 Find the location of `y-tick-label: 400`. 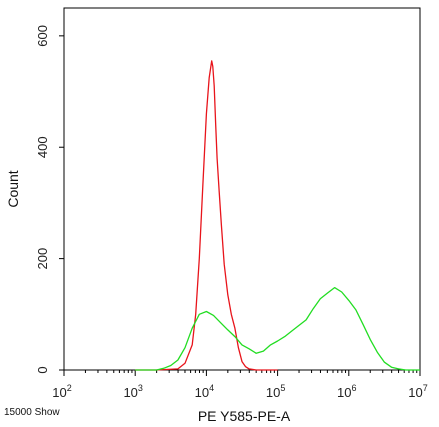

y-tick-label: 400 is located at coordinates (42, 147).